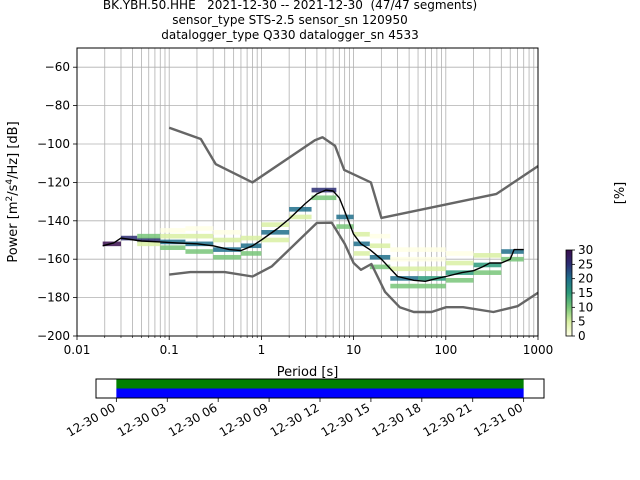  What do you see at coordinates (53, 298) in the screenshot?
I see `y-tick-label: −180` at bounding box center [53, 298].